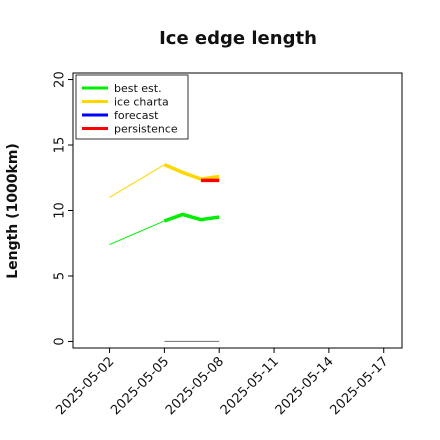 This screenshot has height=440, width=440. I want to click on y-tick-label: 5, so click(60, 276).